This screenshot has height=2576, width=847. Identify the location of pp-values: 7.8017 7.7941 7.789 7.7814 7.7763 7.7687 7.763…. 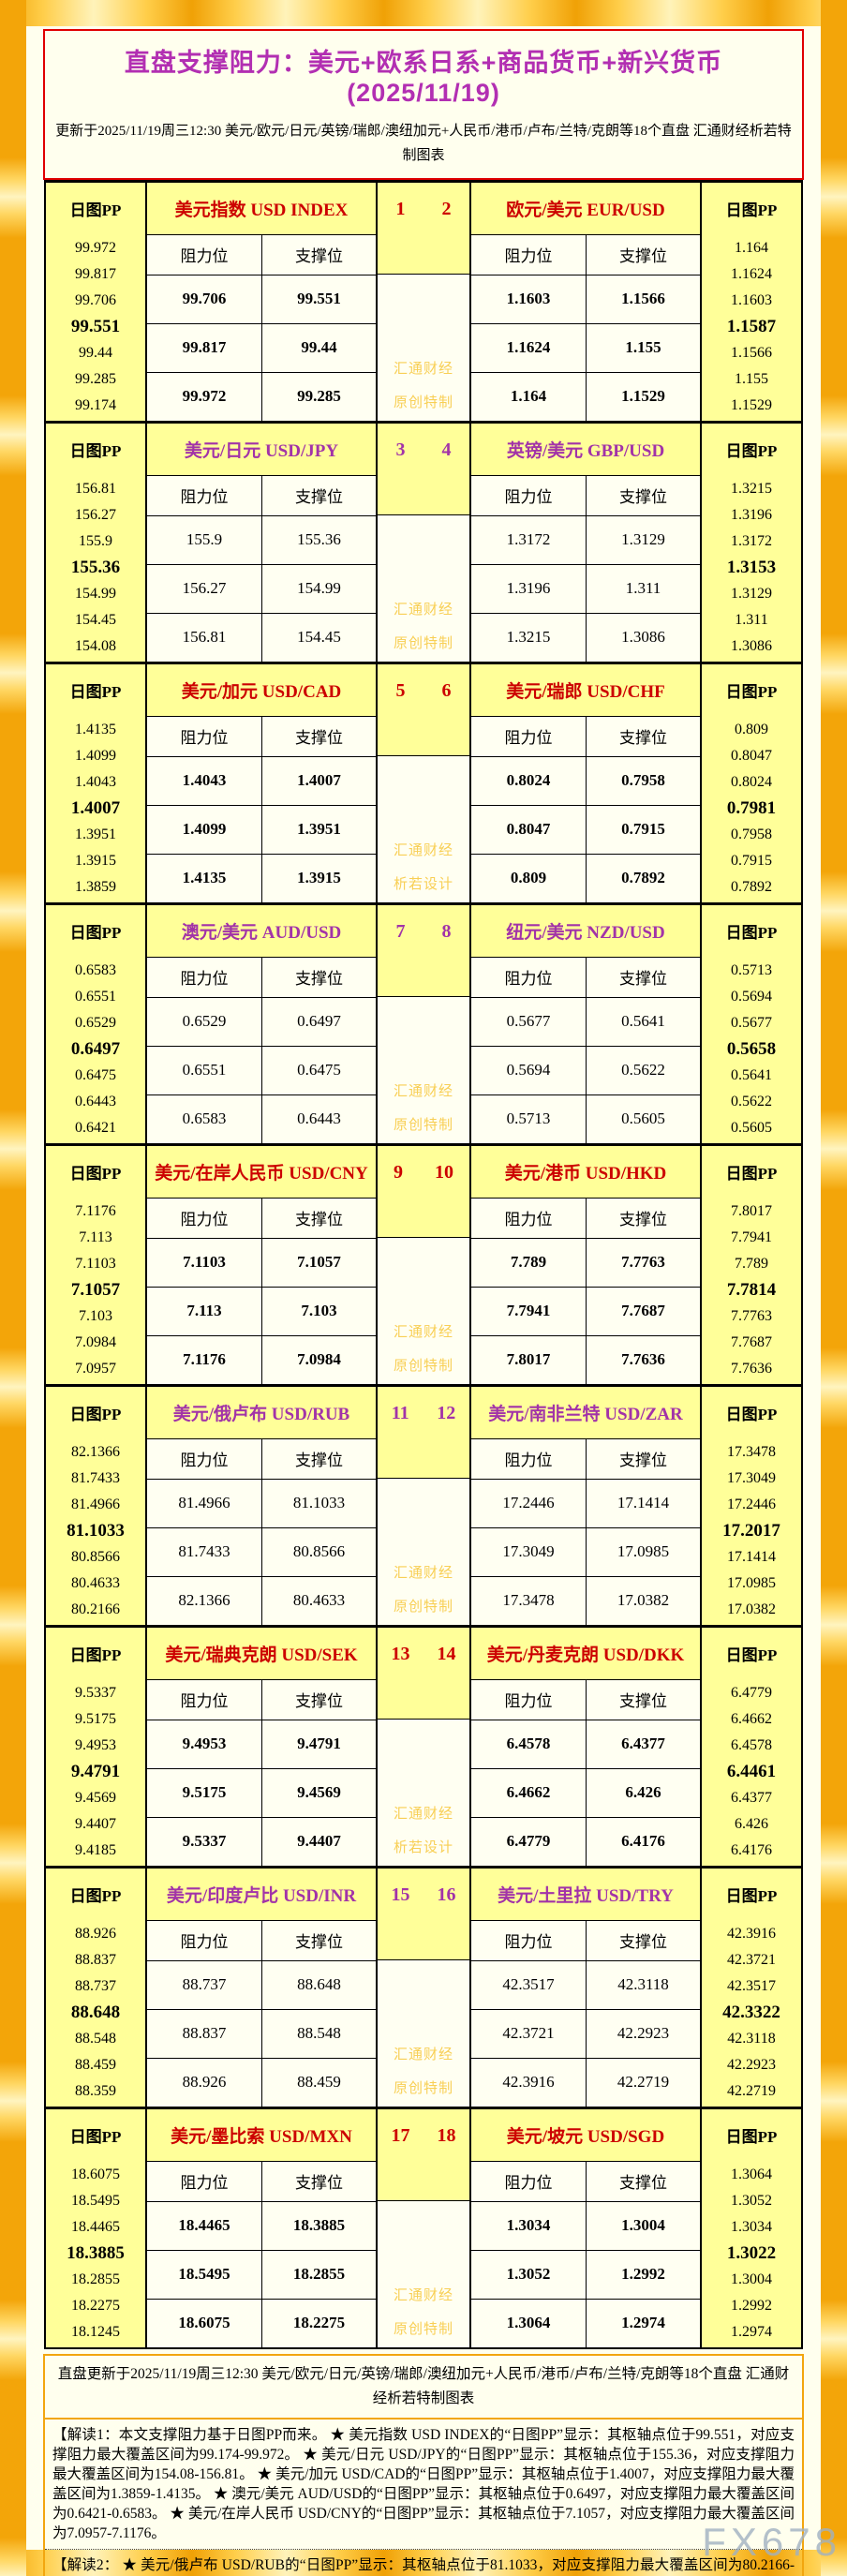
(751, 1291).